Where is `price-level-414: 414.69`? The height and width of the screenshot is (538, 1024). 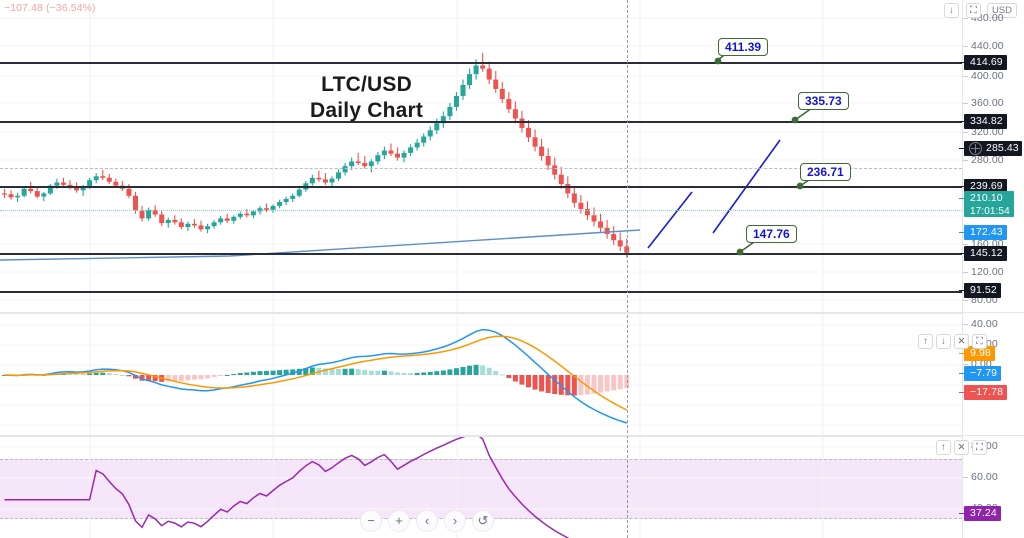
price-level-414: 414.69 is located at coordinates (983, 62).